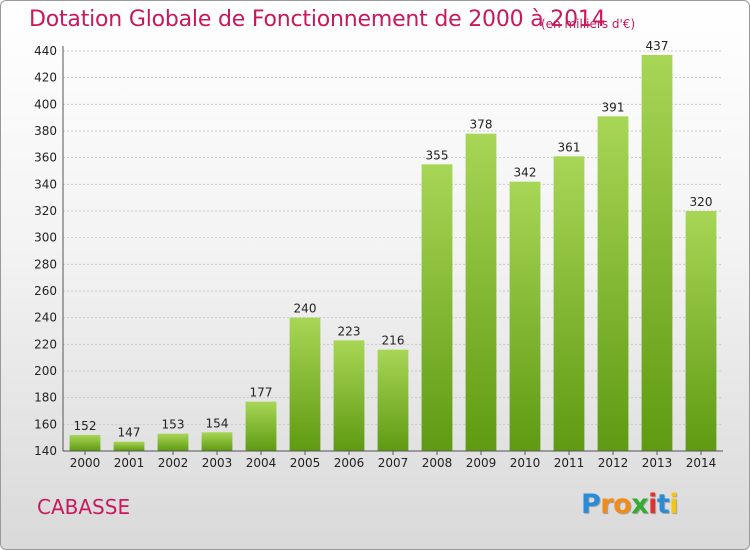  Describe the element at coordinates (173, 463) in the screenshot. I see `x-tick-label: 2002` at that location.